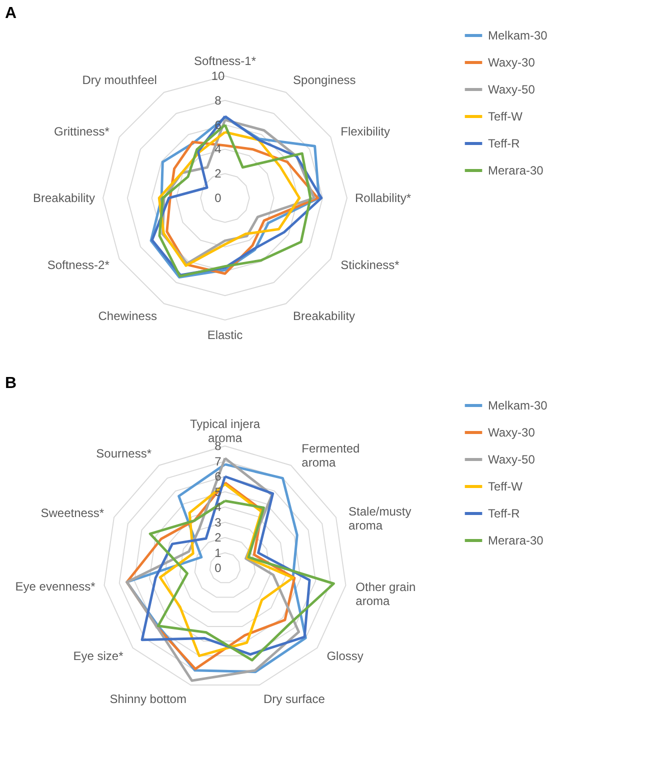  What do you see at coordinates (148, 699) in the screenshot?
I see `spoke-label: Shinny bottom` at bounding box center [148, 699].